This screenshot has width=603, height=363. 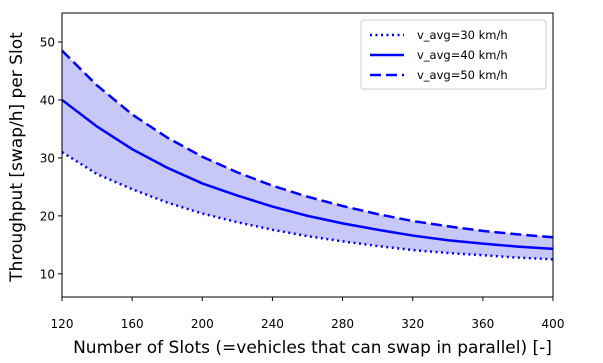 I want to click on x-tick-label: 280, so click(x=342, y=324).